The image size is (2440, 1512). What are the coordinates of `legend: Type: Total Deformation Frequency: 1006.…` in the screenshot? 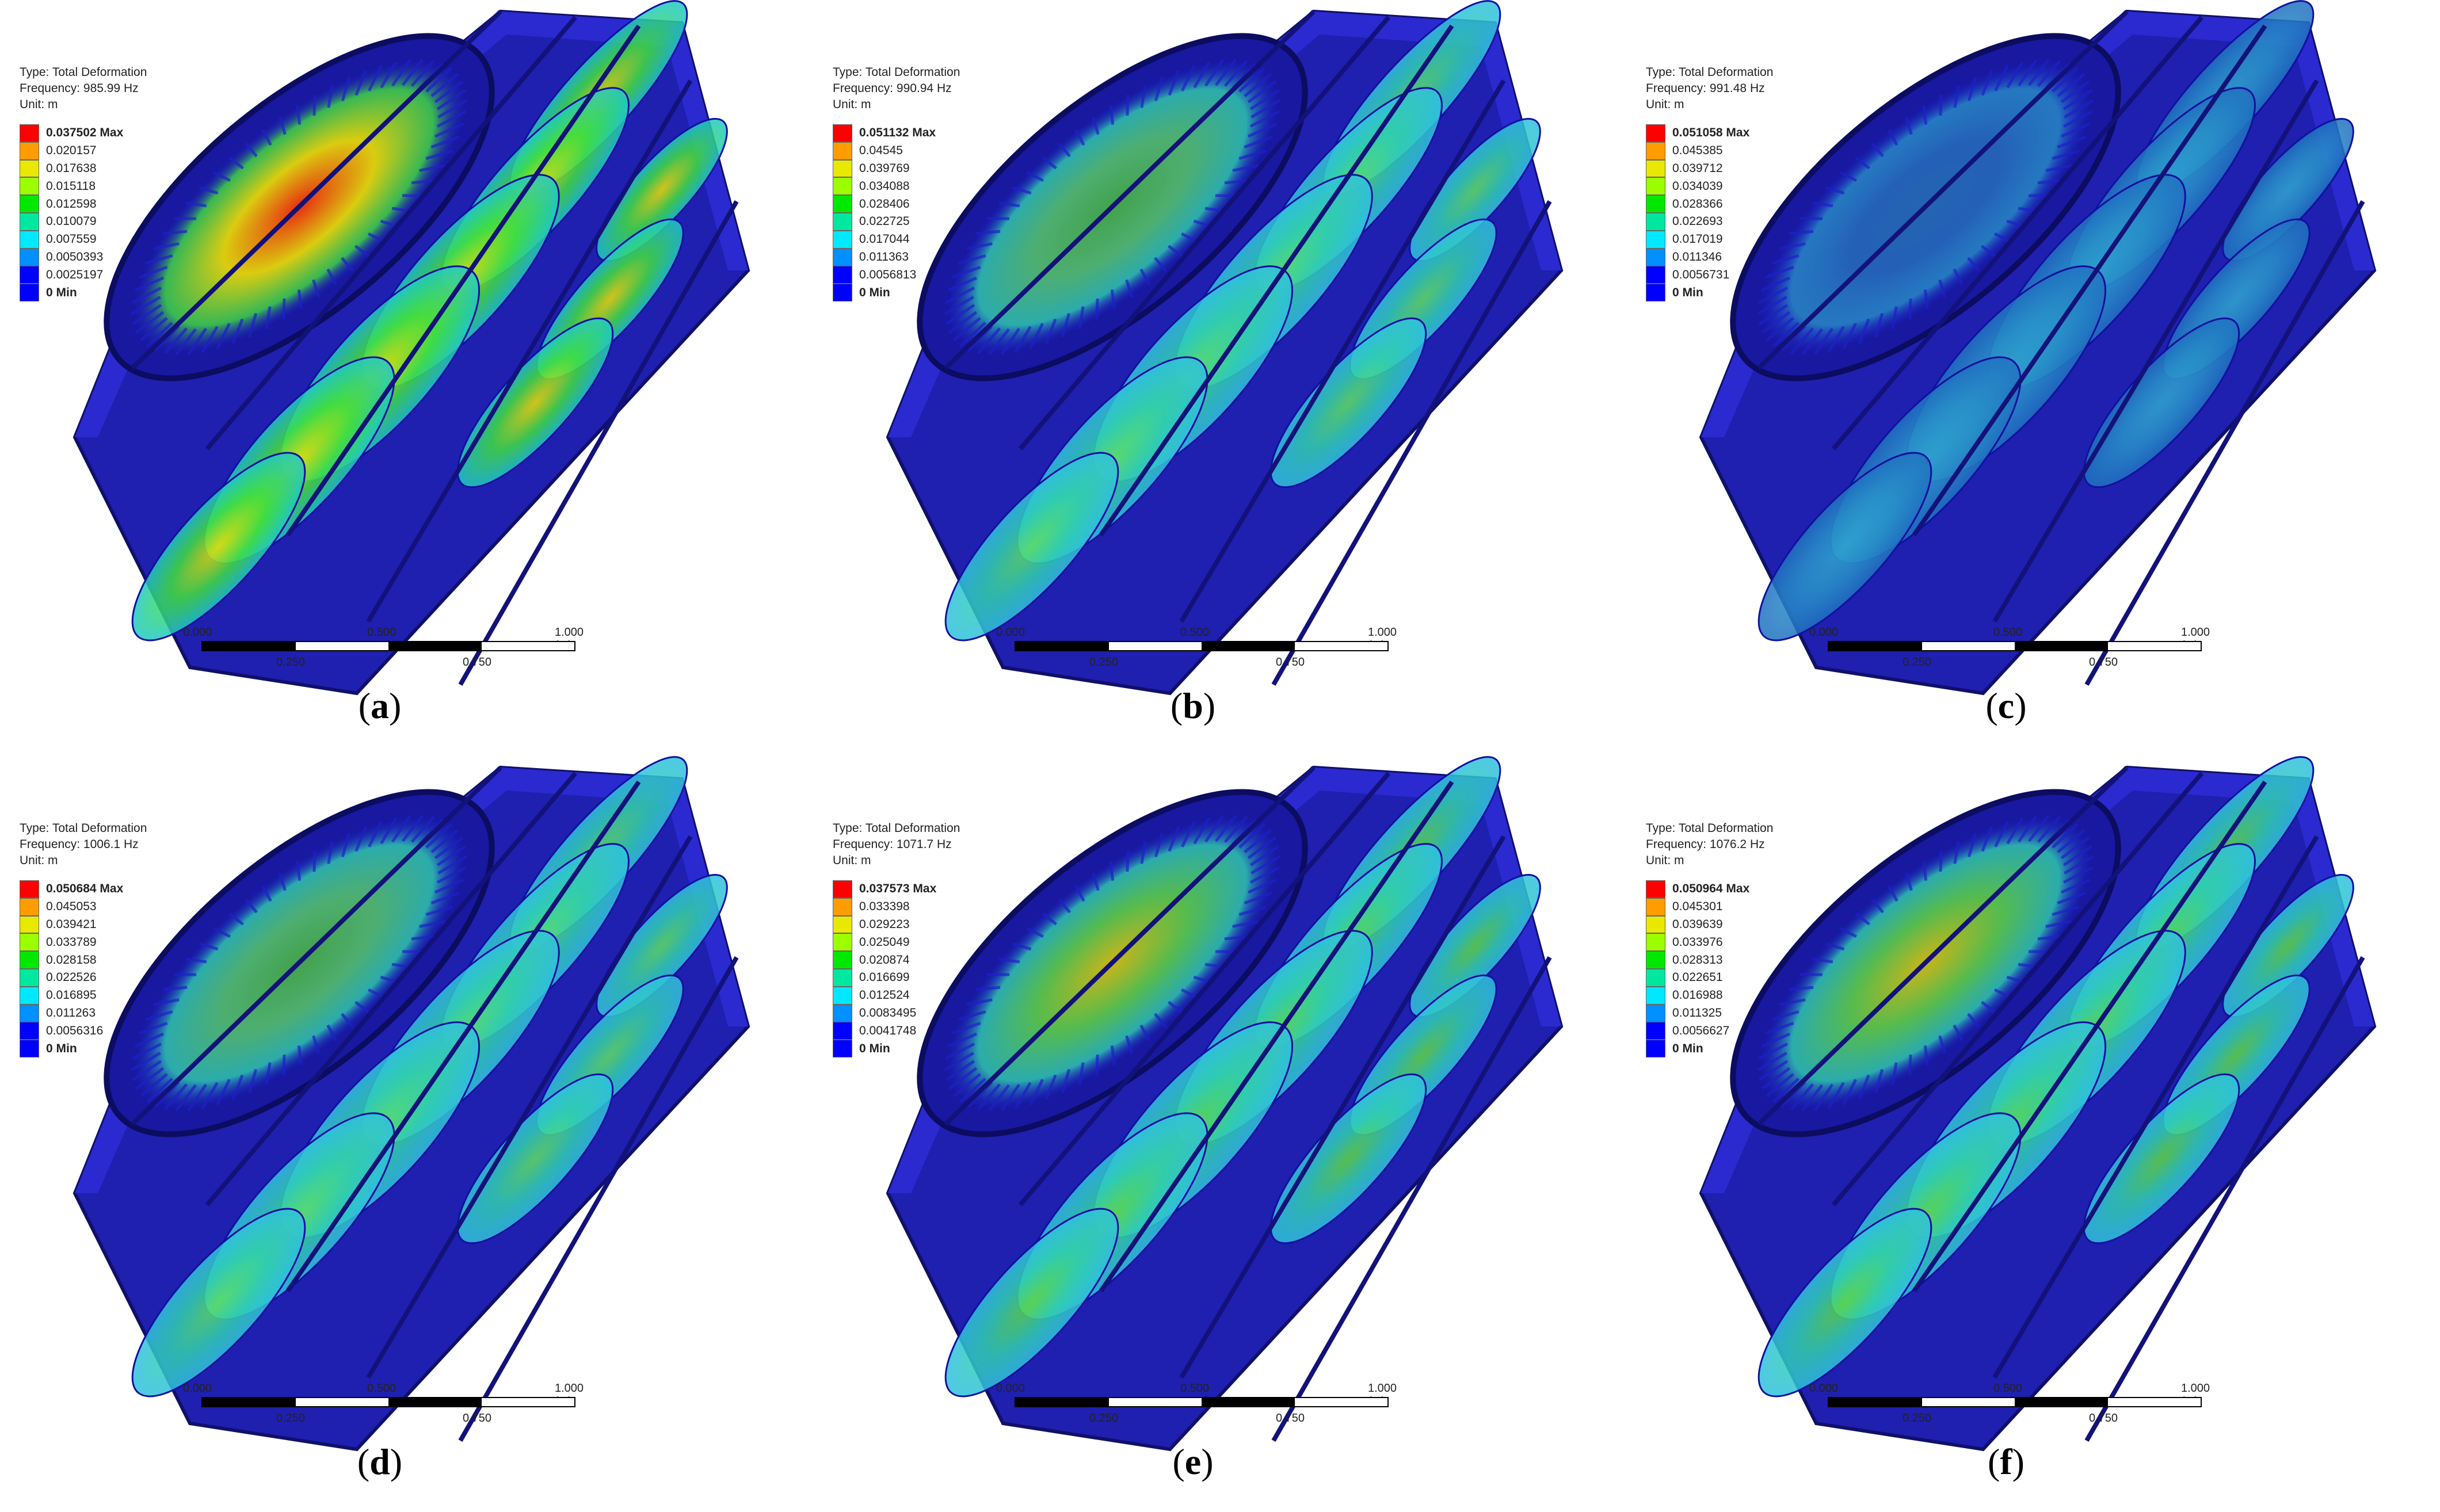 It's located at (83, 938).